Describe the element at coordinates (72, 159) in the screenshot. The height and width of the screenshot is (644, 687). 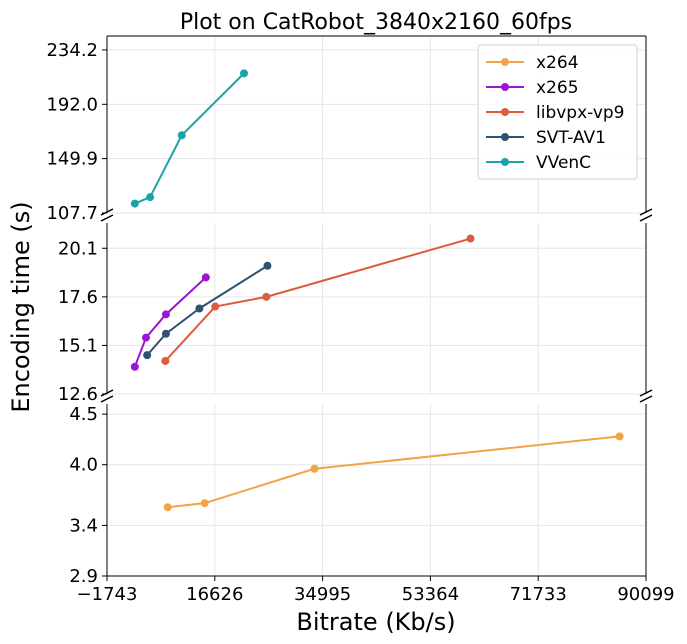
I see `y-tick-label: 149.9` at that location.